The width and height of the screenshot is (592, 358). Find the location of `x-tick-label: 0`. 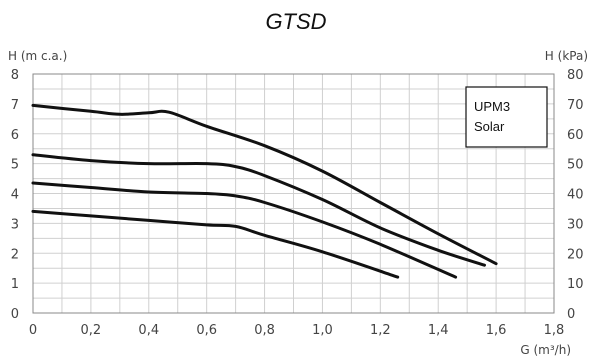

x-tick-label: 0 is located at coordinates (33, 330).